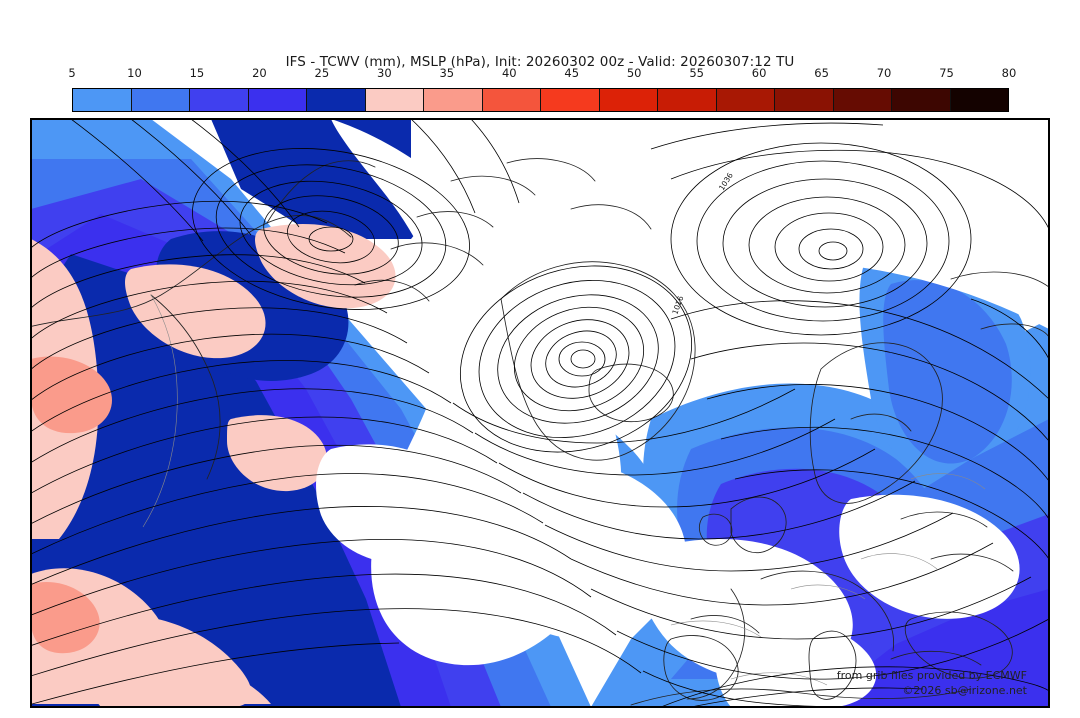  I want to click on colorbar-tick-label: 60, so click(759, 73).